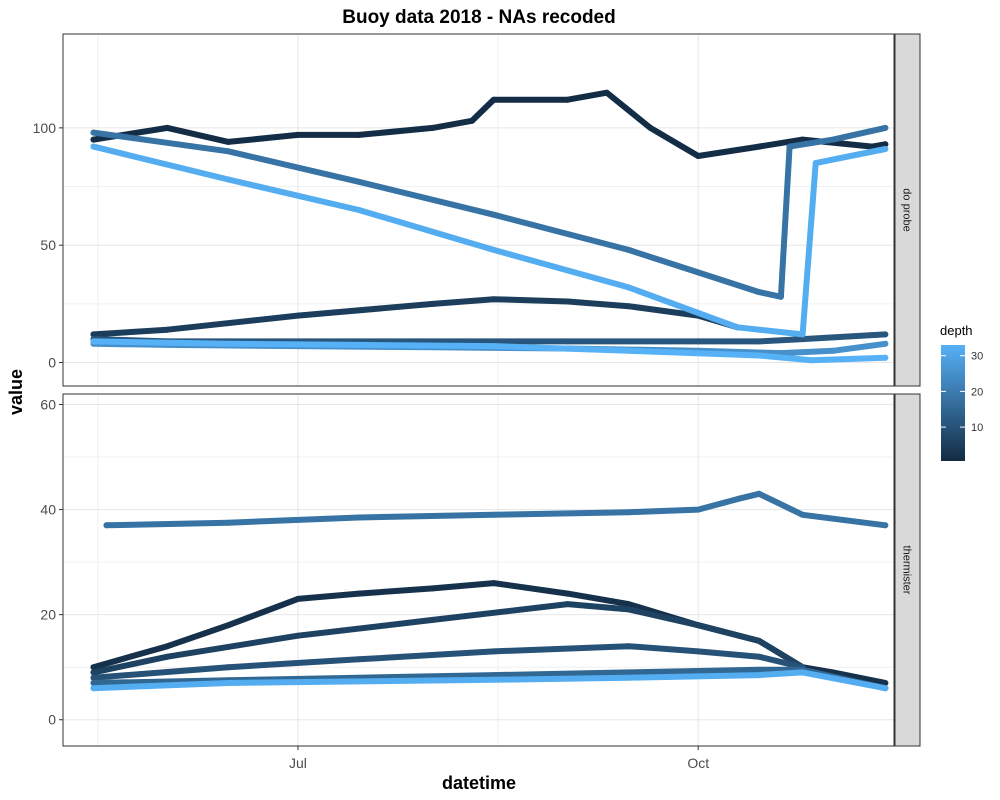 This screenshot has height=800, width=1000. I want to click on x-tick-label: Jul, so click(298, 763).